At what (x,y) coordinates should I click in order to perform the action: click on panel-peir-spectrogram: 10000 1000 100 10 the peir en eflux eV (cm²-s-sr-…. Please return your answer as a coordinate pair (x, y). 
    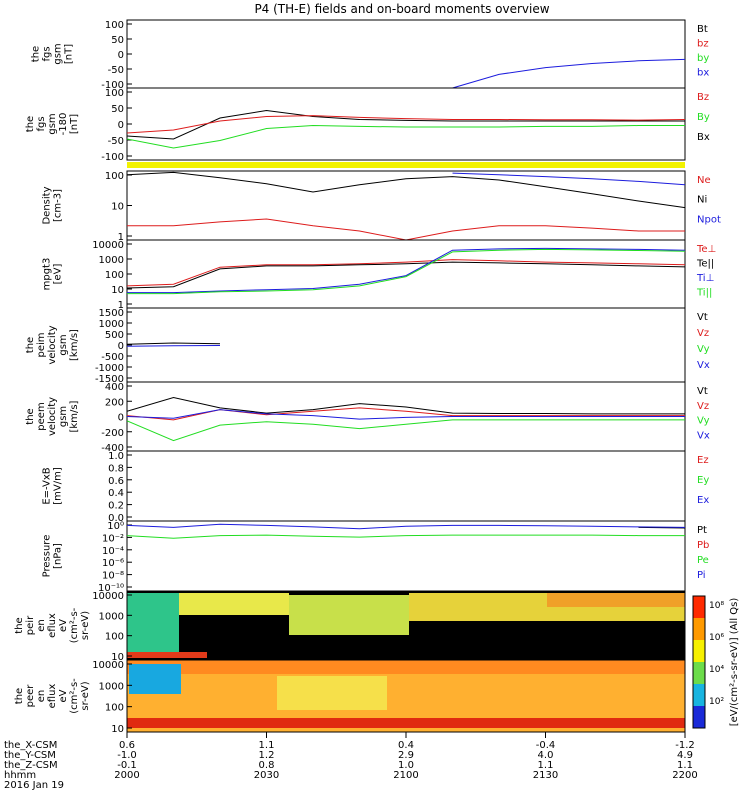
    Looking at the image, I should click on (350, 626).